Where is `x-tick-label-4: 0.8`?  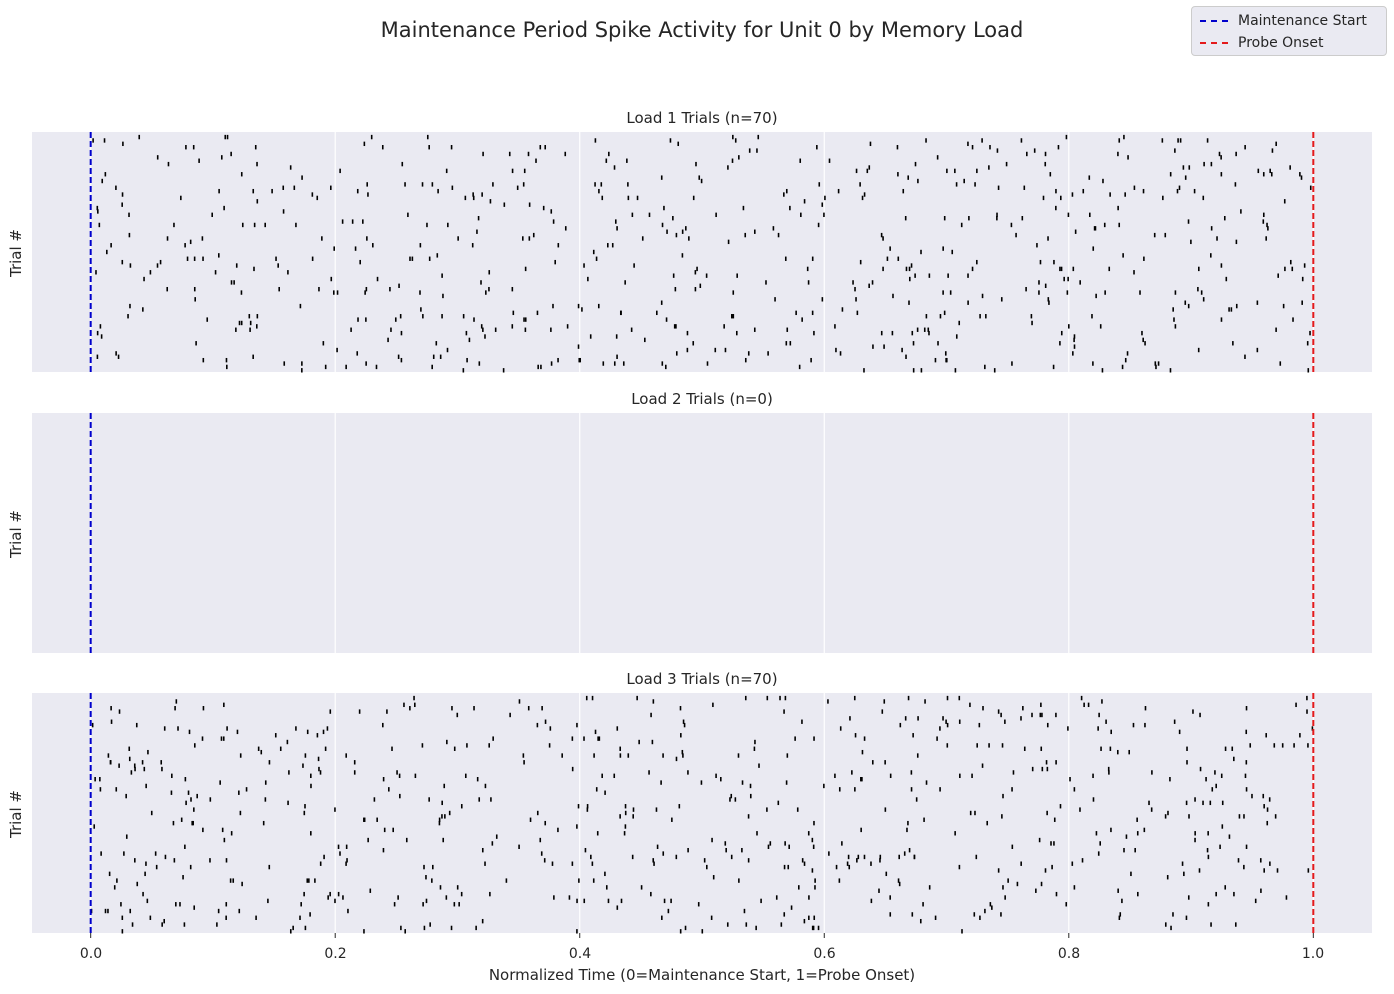 x-tick-label-4: 0.8 is located at coordinates (1069, 954).